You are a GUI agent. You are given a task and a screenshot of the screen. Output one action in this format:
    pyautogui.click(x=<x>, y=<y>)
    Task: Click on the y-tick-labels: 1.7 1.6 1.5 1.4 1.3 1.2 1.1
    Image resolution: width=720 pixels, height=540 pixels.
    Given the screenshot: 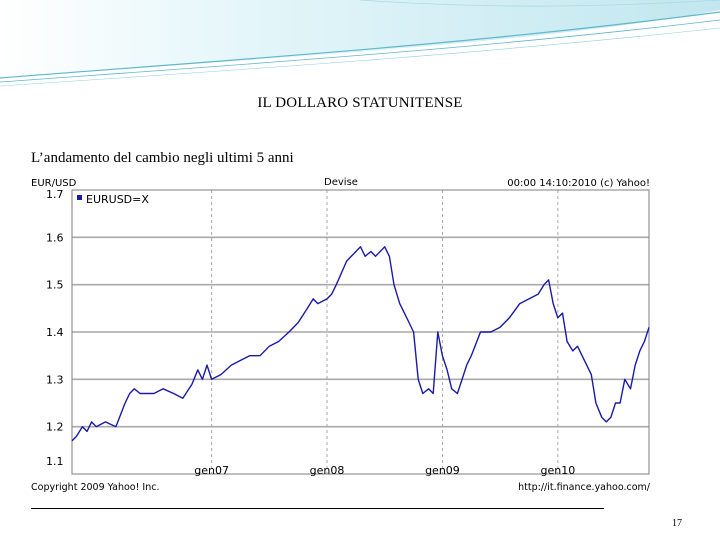 What is the action you would take?
    pyautogui.click(x=55, y=328)
    